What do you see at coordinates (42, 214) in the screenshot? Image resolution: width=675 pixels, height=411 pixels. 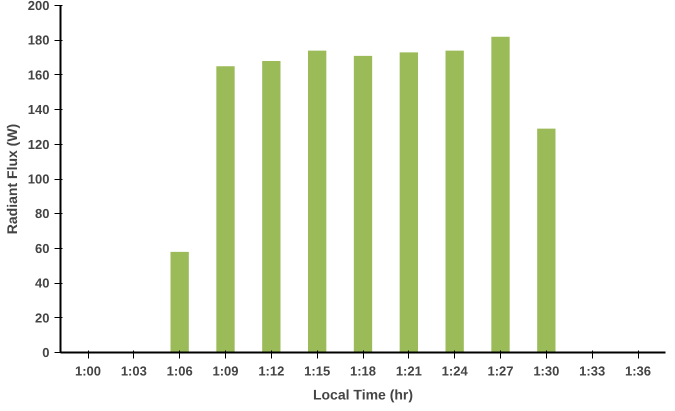 I see `y-tick-label: 80` at bounding box center [42, 214].